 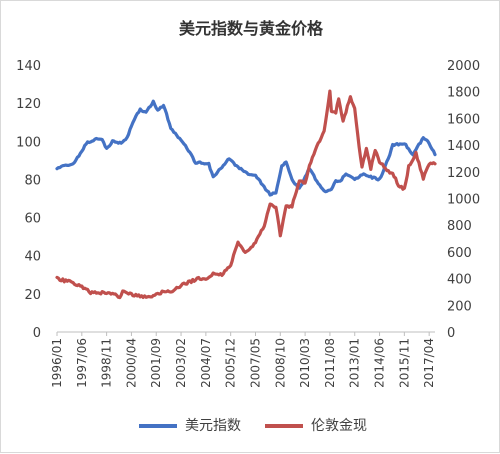 What do you see at coordinates (82, 363) in the screenshot?
I see `x-tick-label: 1997/06` at bounding box center [82, 363].